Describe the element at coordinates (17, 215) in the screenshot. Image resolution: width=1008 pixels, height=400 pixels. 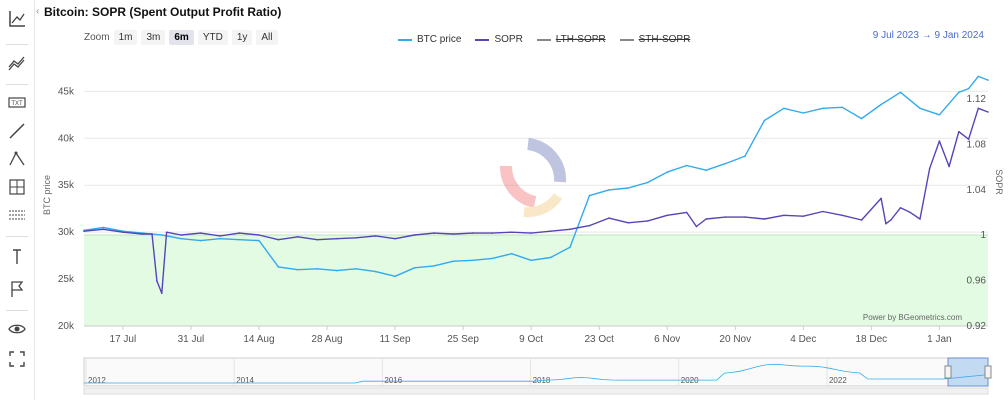
I see `measure-icon` at that location.